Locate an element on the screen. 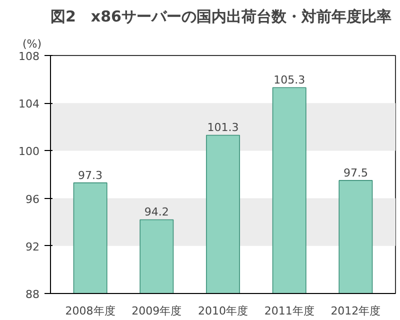 This screenshot has width=400, height=320. data-label: 97.3 is located at coordinates (90, 175).